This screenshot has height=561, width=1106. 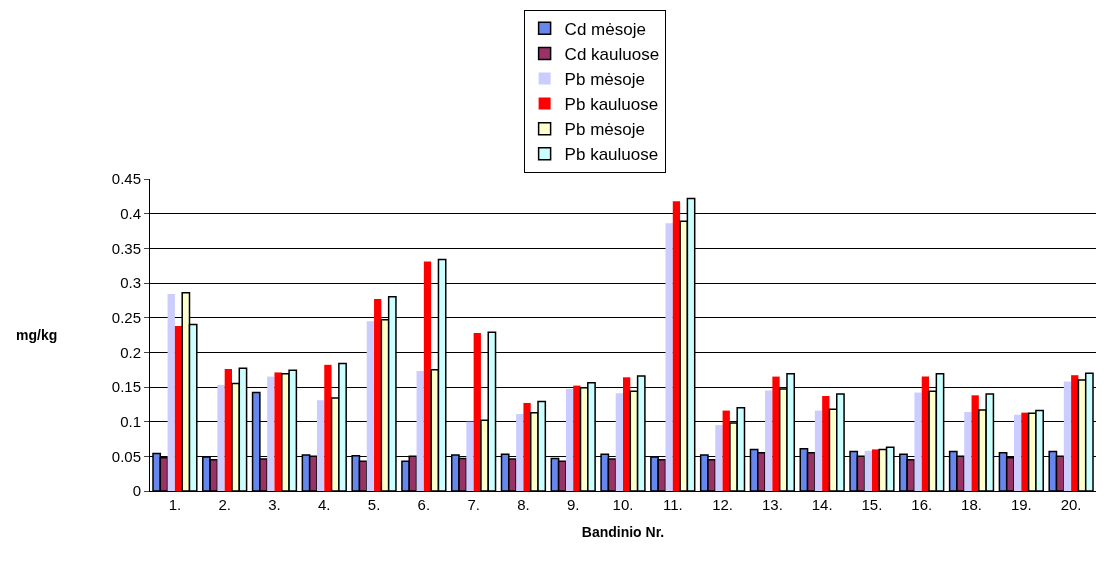 I want to click on x-tick-label: 18., so click(x=971, y=504).